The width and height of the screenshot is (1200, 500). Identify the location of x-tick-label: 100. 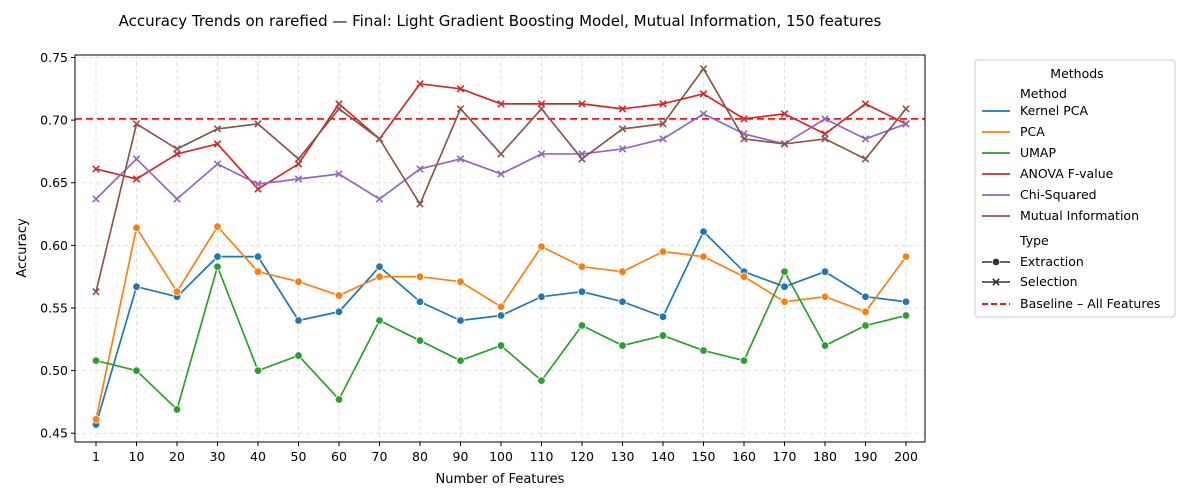
(501, 456).